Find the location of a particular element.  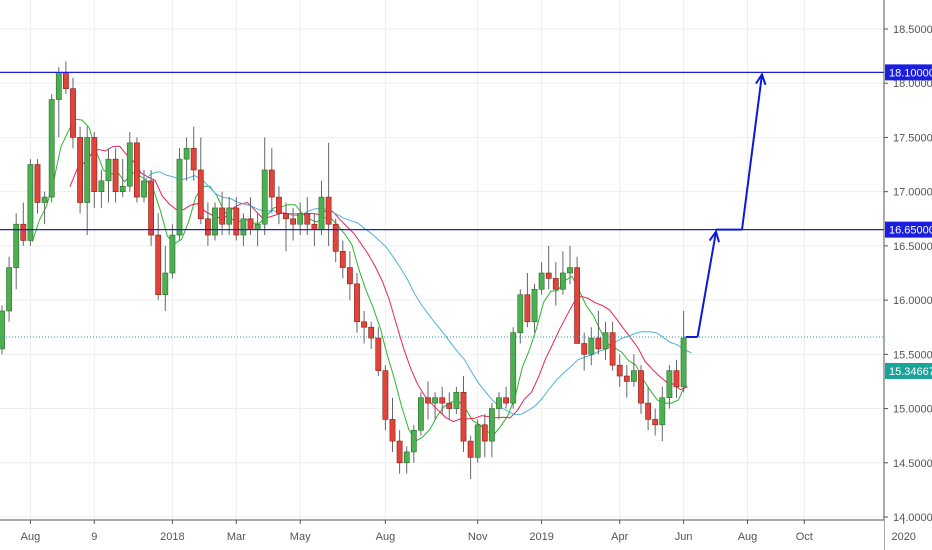

projection-arrows is located at coordinates (726, 205).